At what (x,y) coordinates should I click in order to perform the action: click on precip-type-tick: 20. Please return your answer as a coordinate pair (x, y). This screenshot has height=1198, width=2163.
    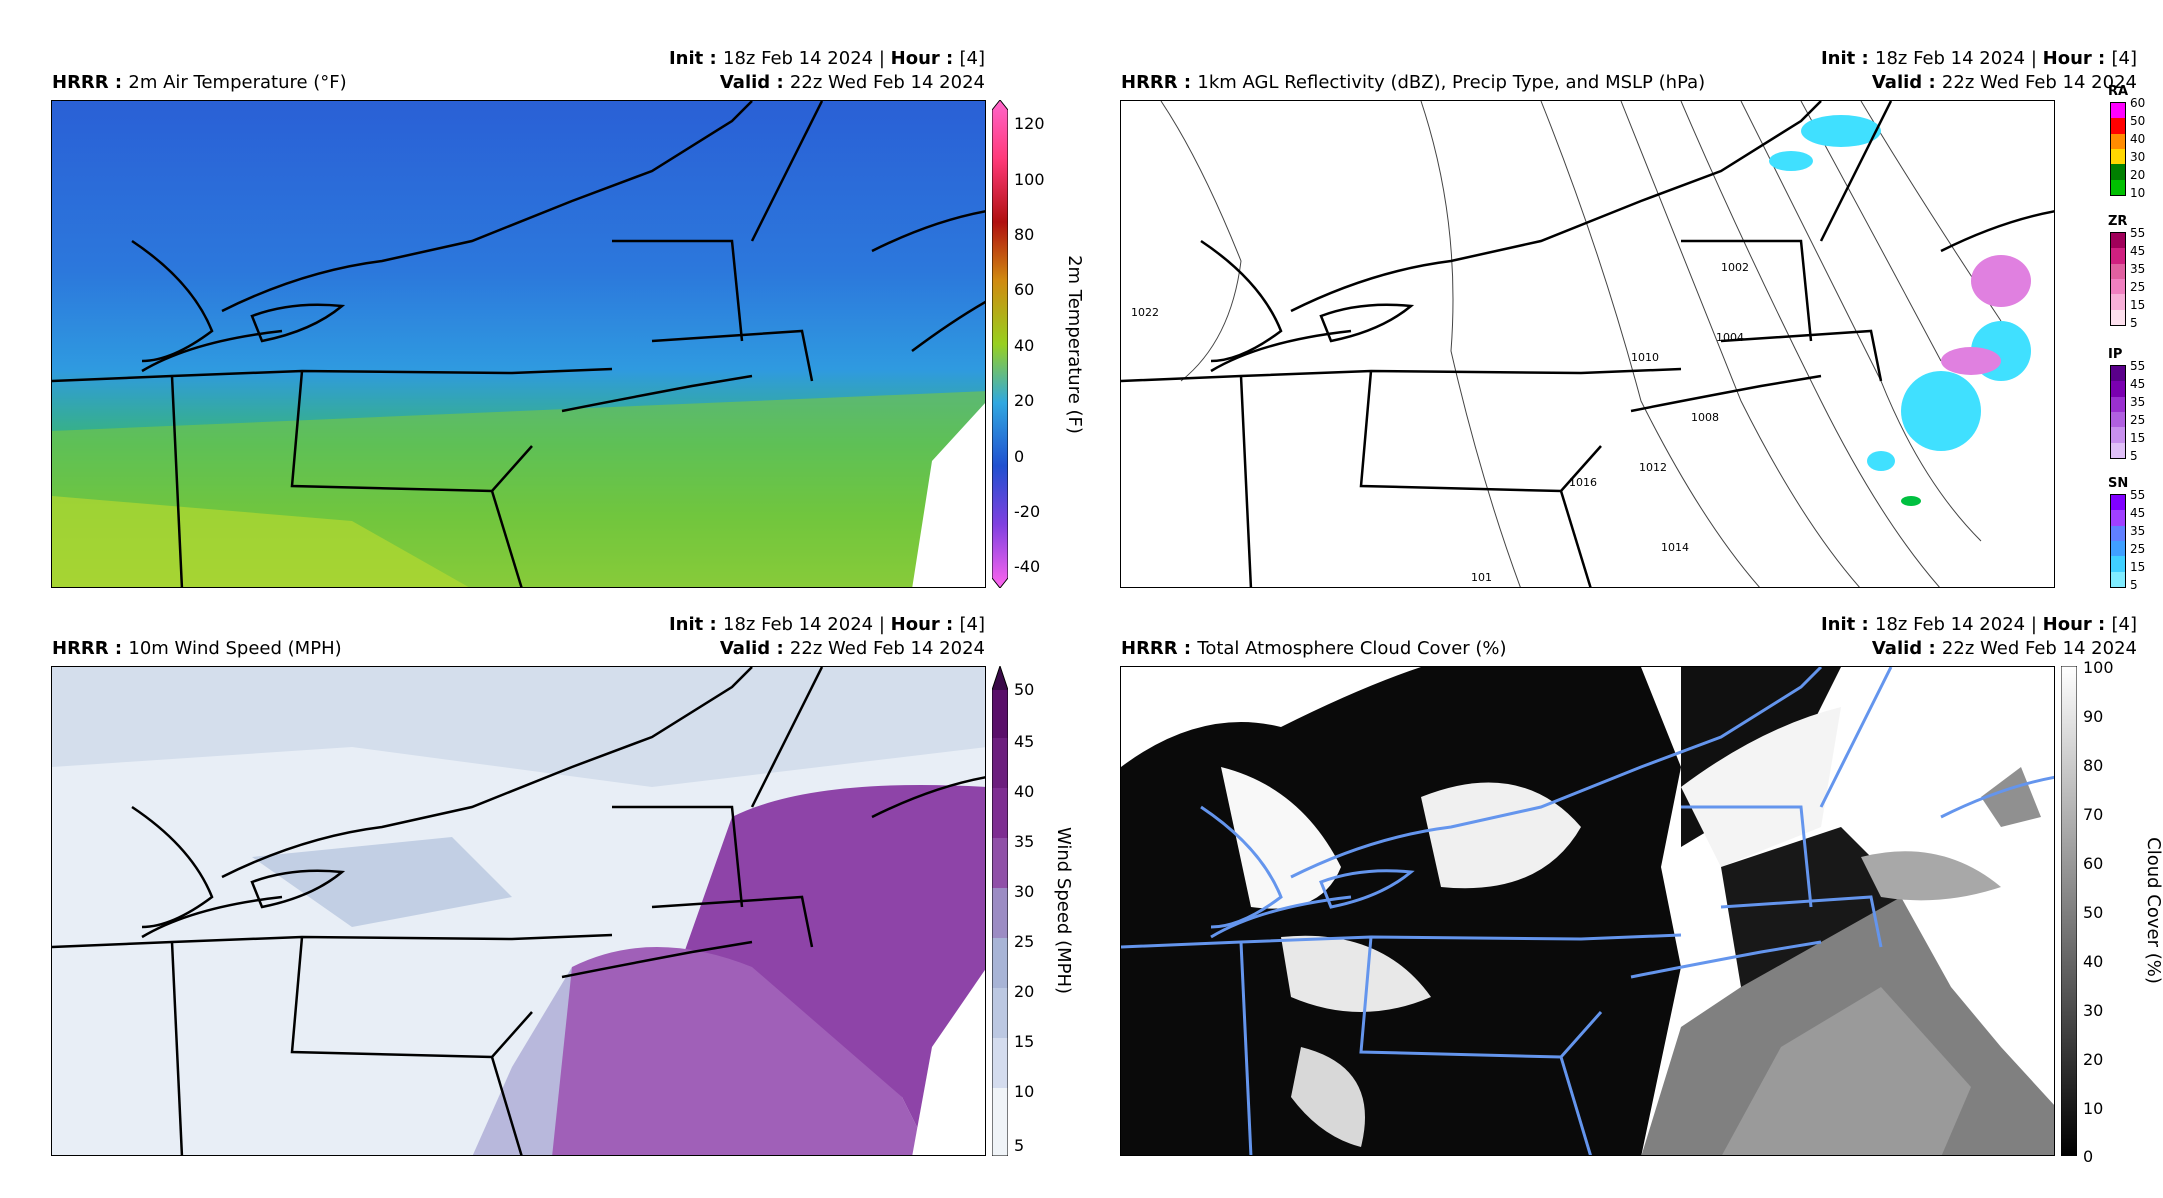
    Looking at the image, I should click on (2138, 175).